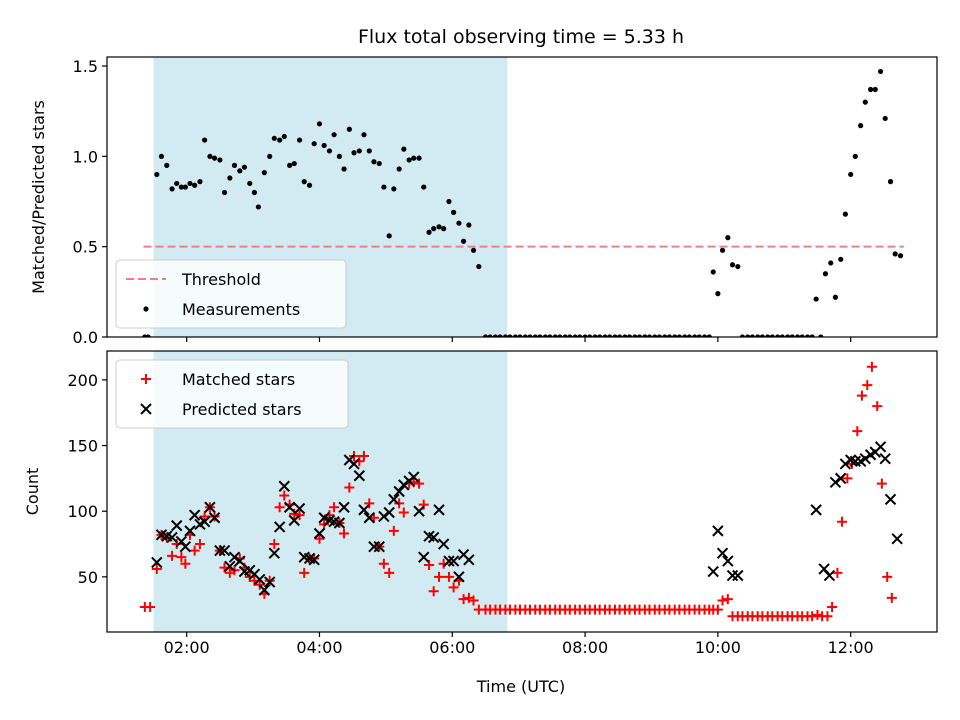 The width and height of the screenshot is (960, 720). What do you see at coordinates (241, 309) in the screenshot?
I see `legend-label: Measurements` at bounding box center [241, 309].